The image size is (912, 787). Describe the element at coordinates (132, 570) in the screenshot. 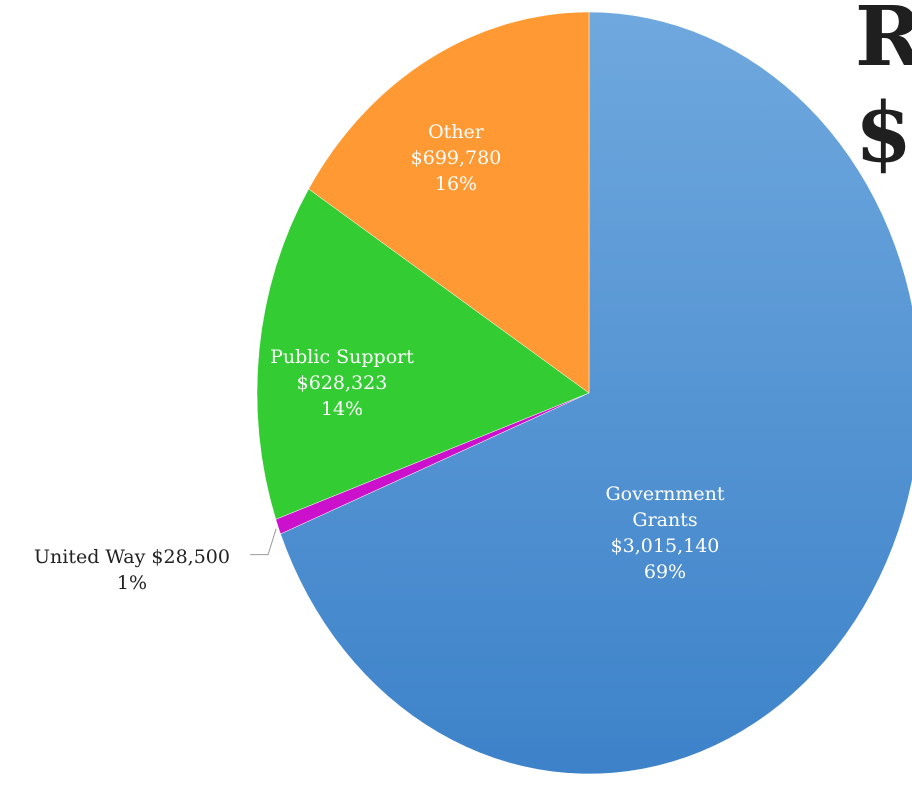

I see `slice-label-united-way: United Way $28,500 1%` at that location.